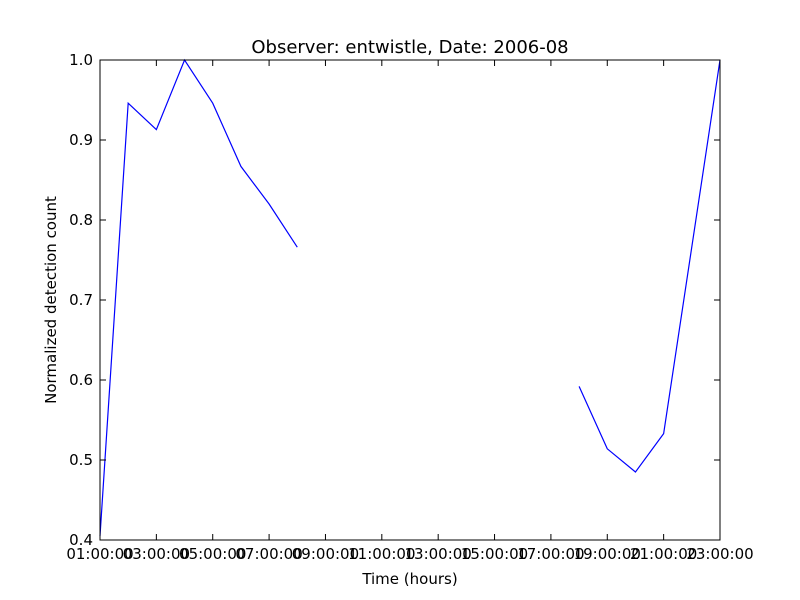 The image size is (800, 600). I want to click on y-tick-label: 0.4, so click(81, 540).